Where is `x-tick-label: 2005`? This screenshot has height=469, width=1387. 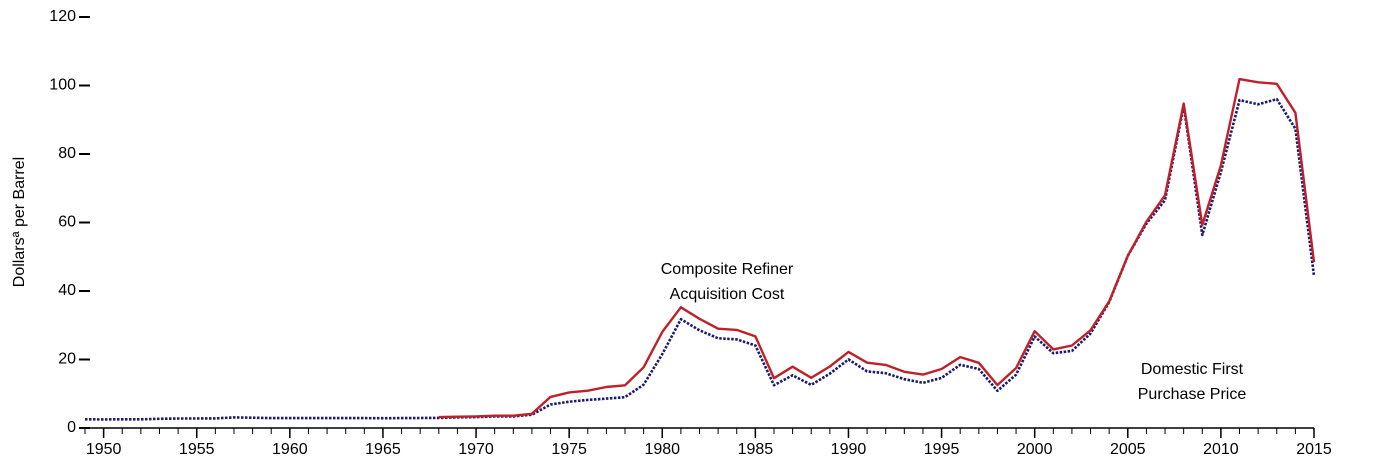
x-tick-label: 2005 is located at coordinates (1128, 449).